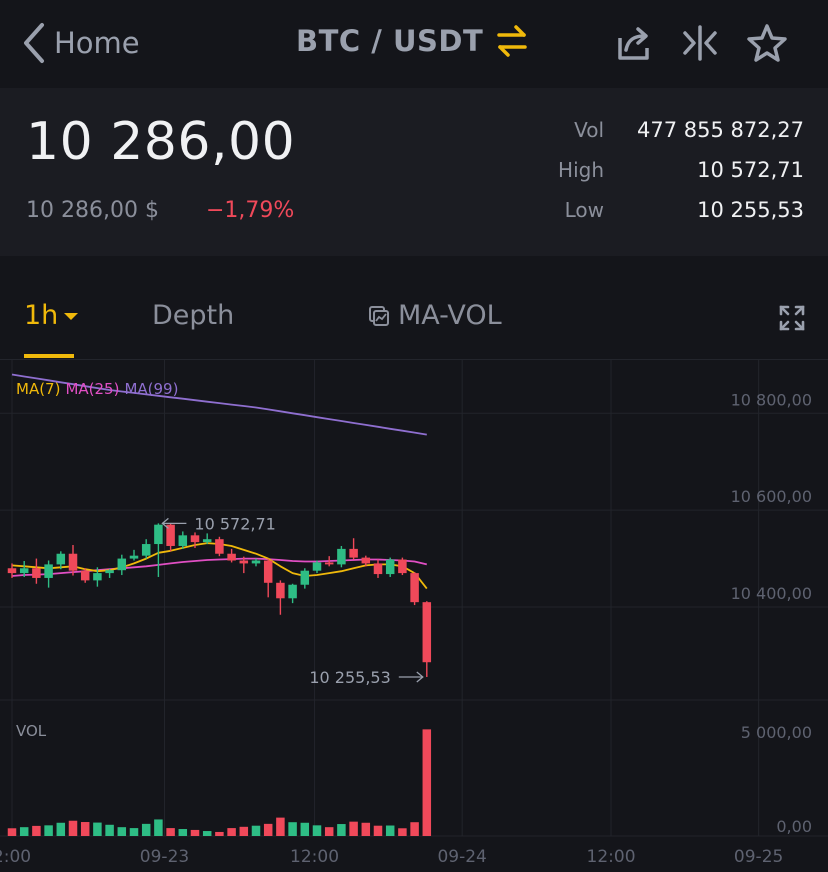 The image size is (828, 872). What do you see at coordinates (771, 496) in the screenshot?
I see `price-axis-label: 10 600,00` at bounding box center [771, 496].